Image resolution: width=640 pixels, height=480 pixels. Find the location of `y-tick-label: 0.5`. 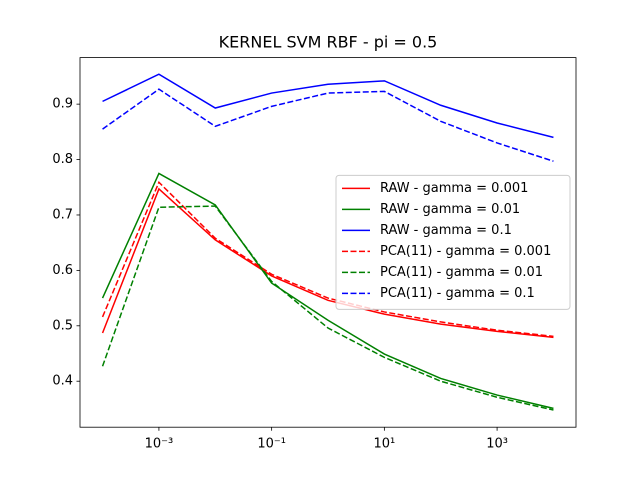

y-tick-label: 0.5 is located at coordinates (62, 325).